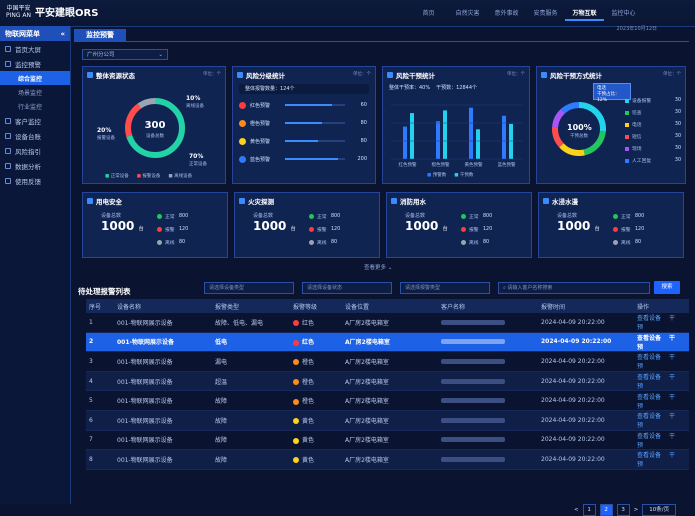 This screenshot has height=516, width=695. I want to click on sidebar-item: 监控预警, so click(35, 63).